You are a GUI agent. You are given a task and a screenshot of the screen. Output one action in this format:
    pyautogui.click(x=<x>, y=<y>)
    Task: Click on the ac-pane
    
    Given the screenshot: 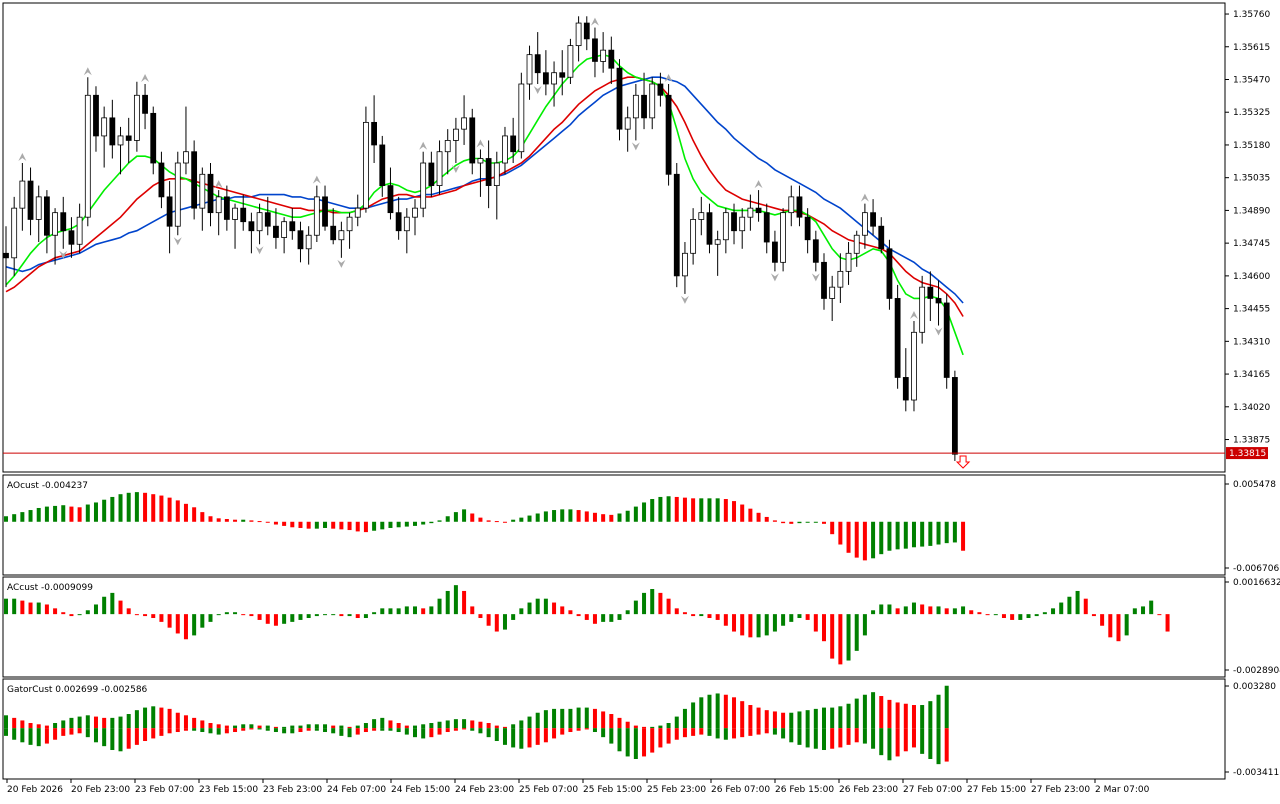 What is the action you would take?
    pyautogui.click(x=614, y=627)
    